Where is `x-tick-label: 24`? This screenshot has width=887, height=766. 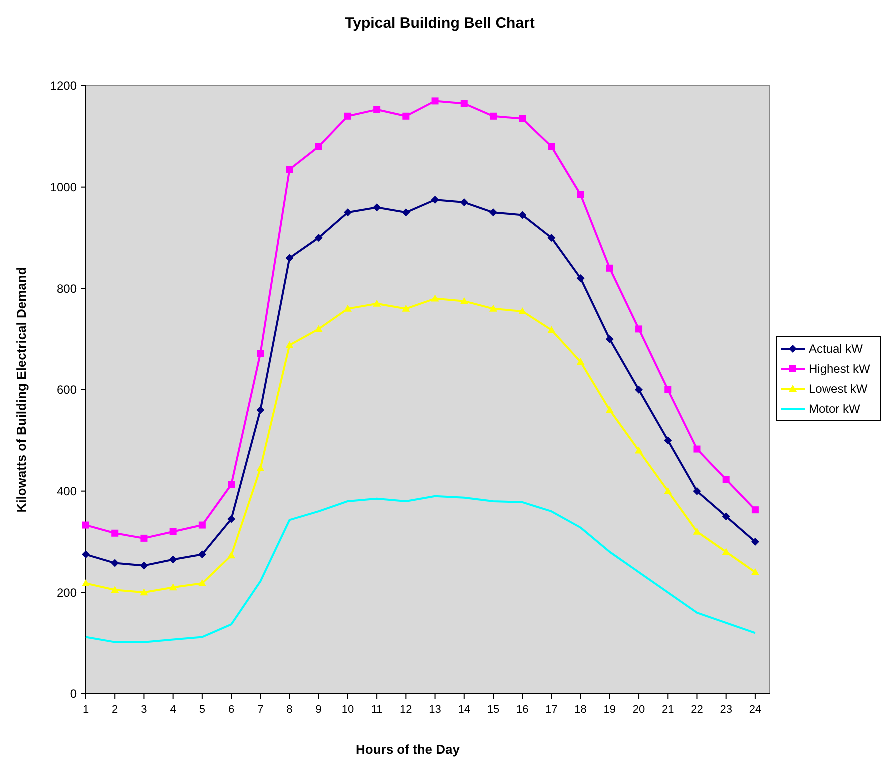
x-tick-label: 24 is located at coordinates (755, 710).